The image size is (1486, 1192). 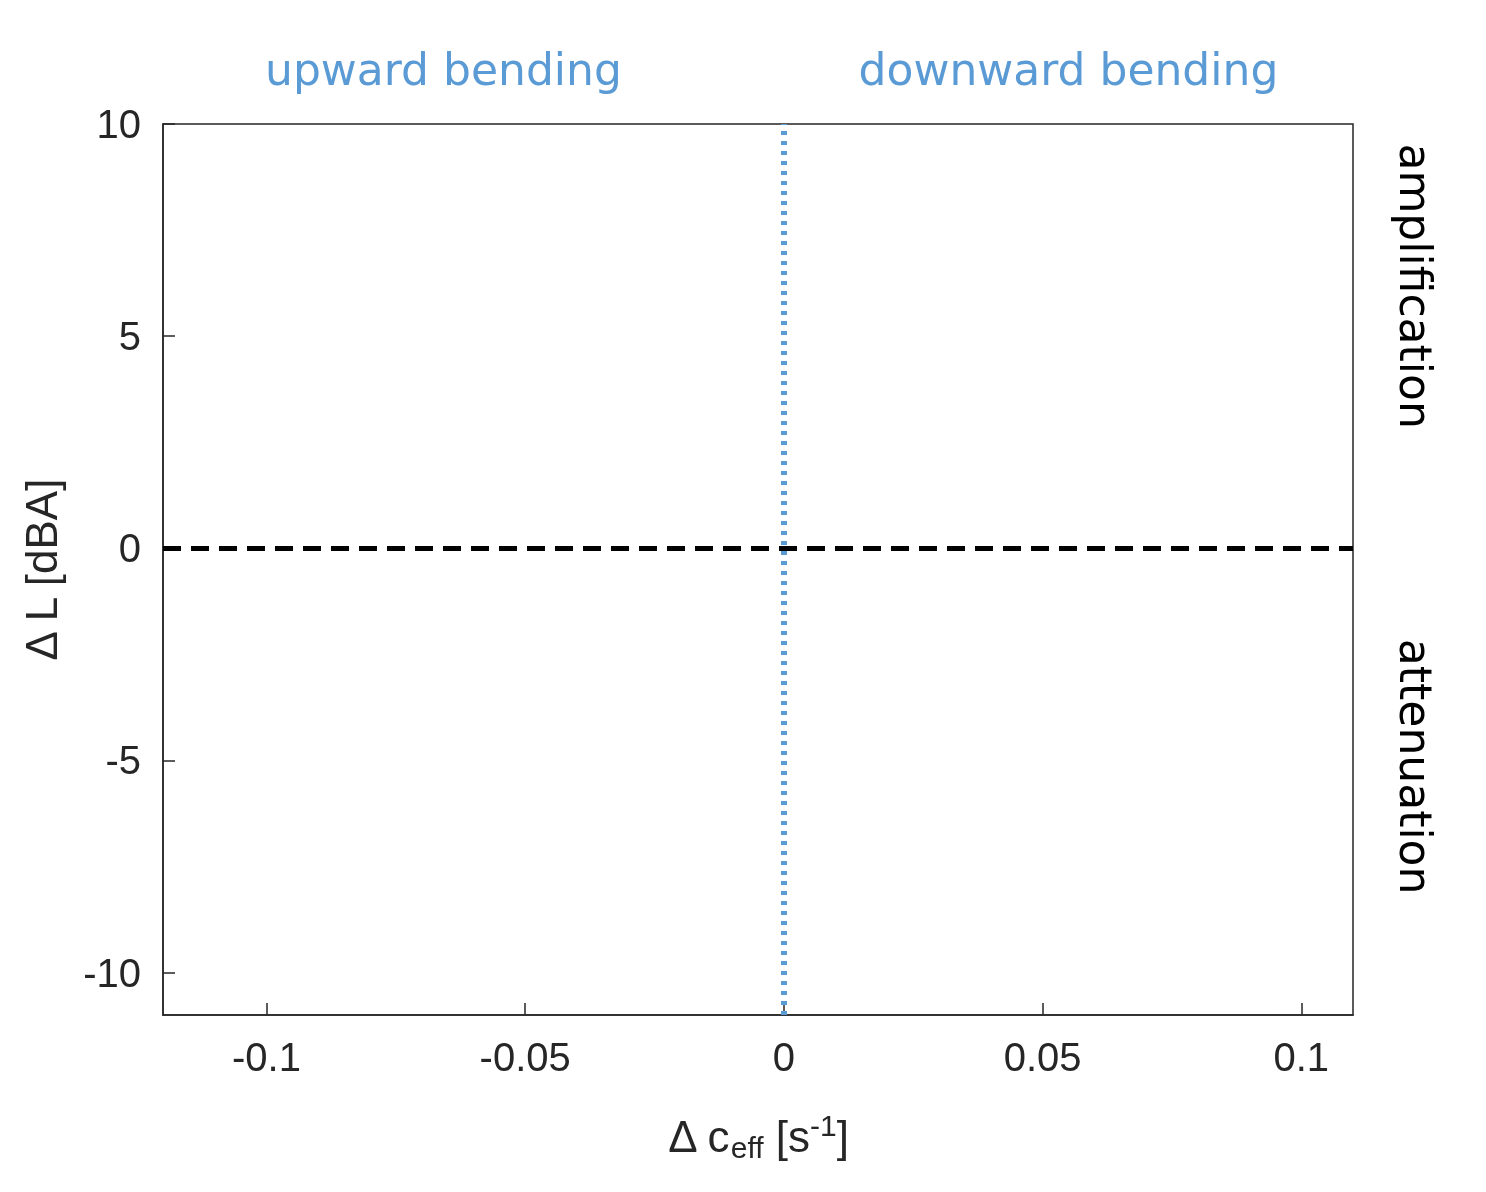 What do you see at coordinates (1042, 1057) in the screenshot?
I see `x-tick-label: 0.05` at bounding box center [1042, 1057].